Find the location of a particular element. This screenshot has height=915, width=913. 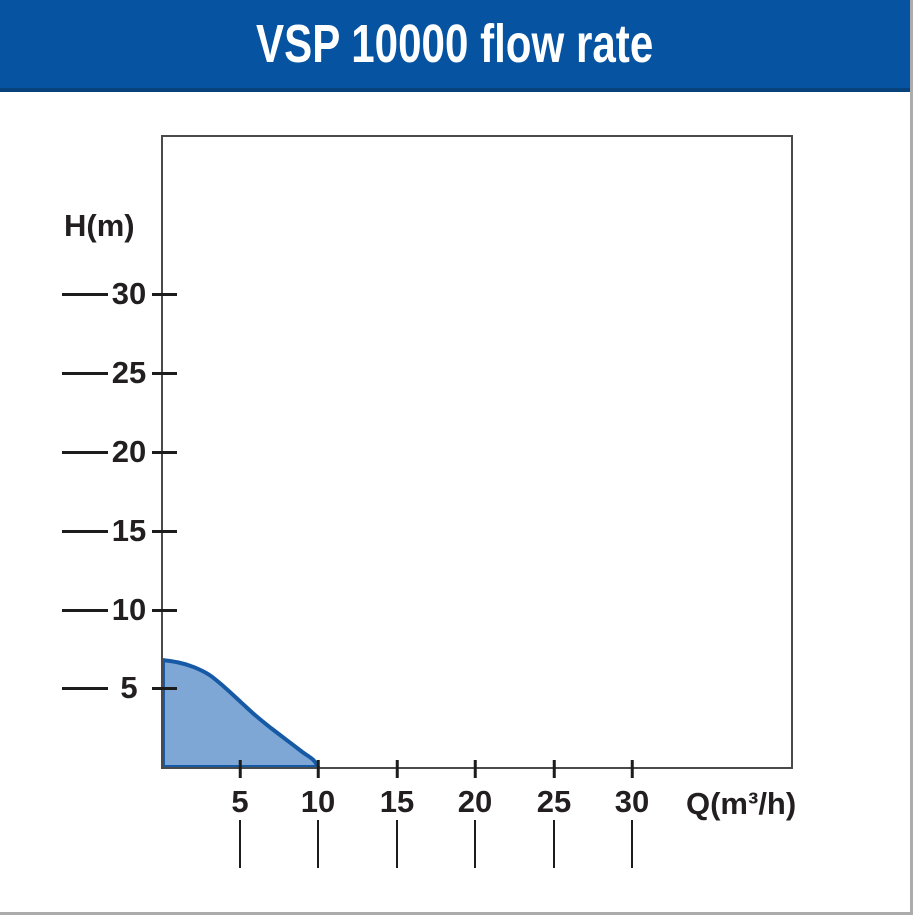

chart-title: VSP 10000 flow rate is located at coordinates (455, 44).